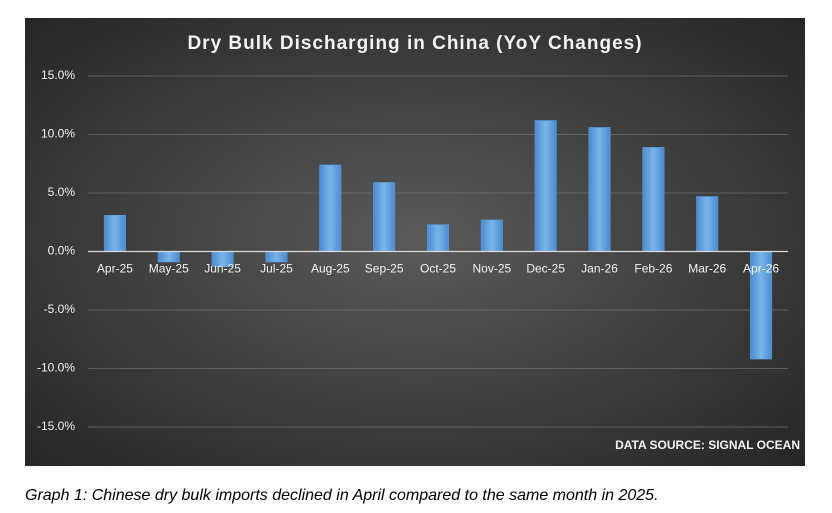 This screenshot has width=832, height=513. Describe the element at coordinates (707, 269) in the screenshot. I see `x-tick-label: Mar-26` at that location.